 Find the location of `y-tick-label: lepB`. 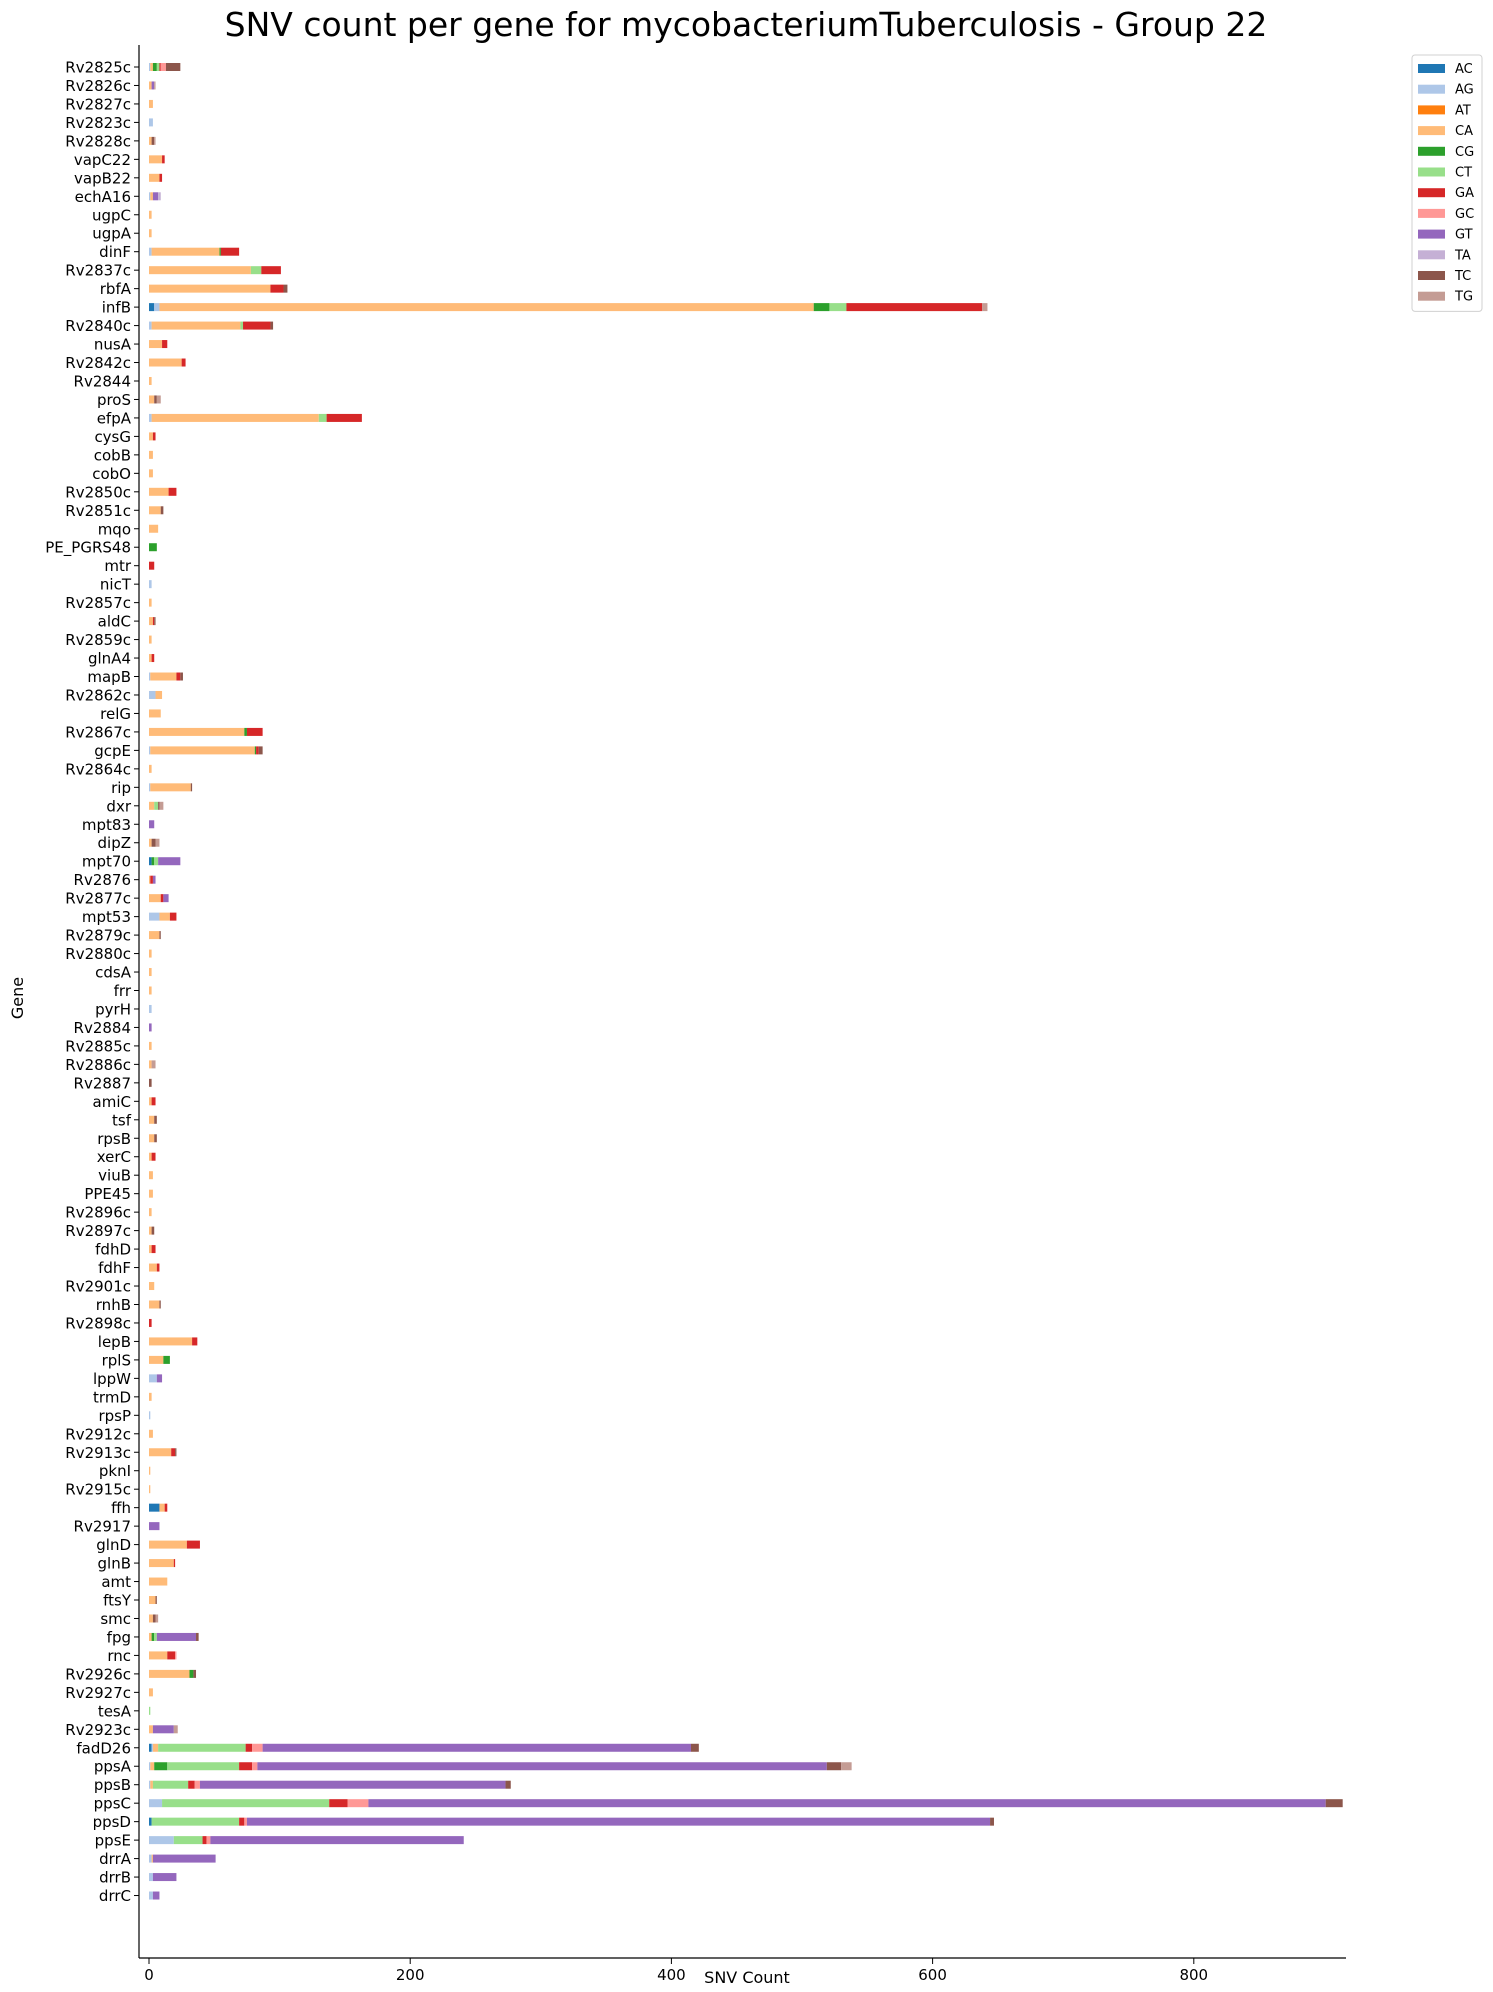

y-tick-label: lepB is located at coordinates (114, 1342).